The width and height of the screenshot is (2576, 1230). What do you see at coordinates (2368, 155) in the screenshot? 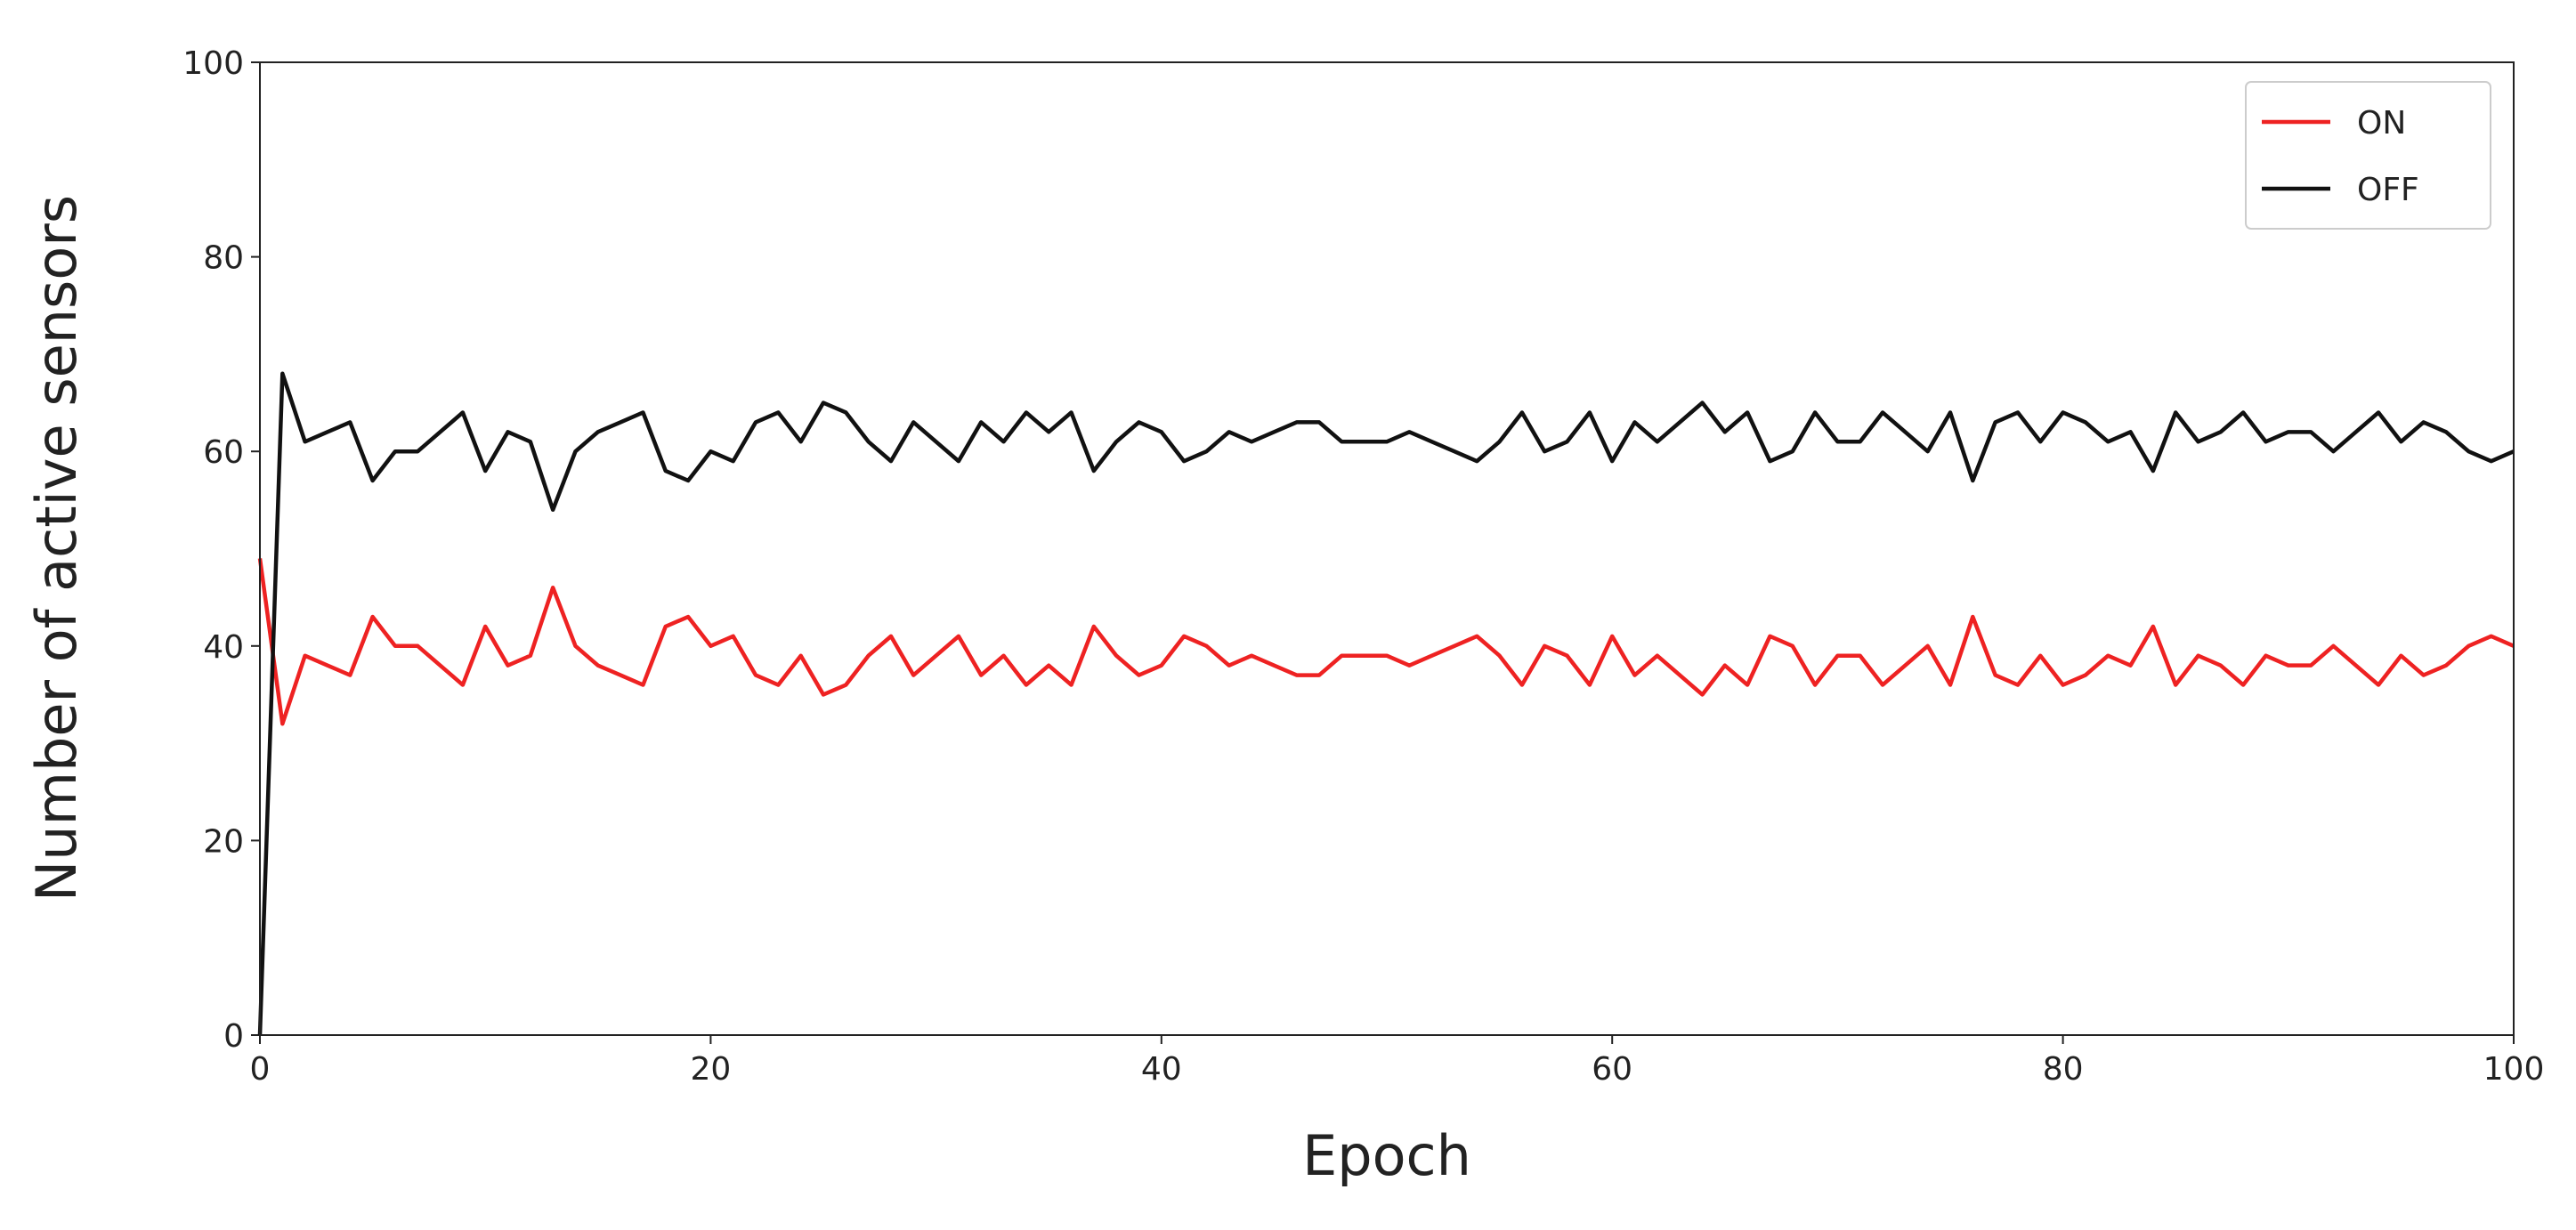
I see `legend-box` at bounding box center [2368, 155].